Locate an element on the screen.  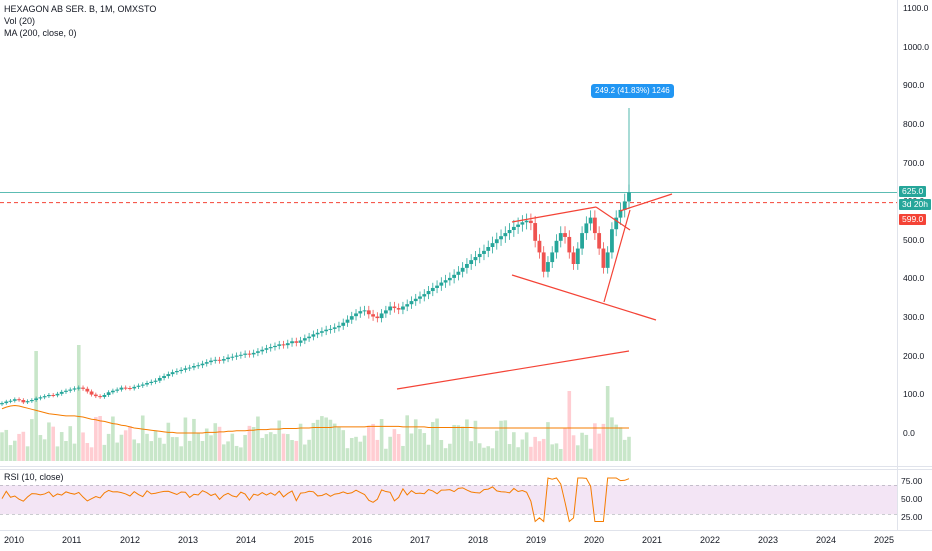
rsi-chart-svg is located at coordinates (448, 499).